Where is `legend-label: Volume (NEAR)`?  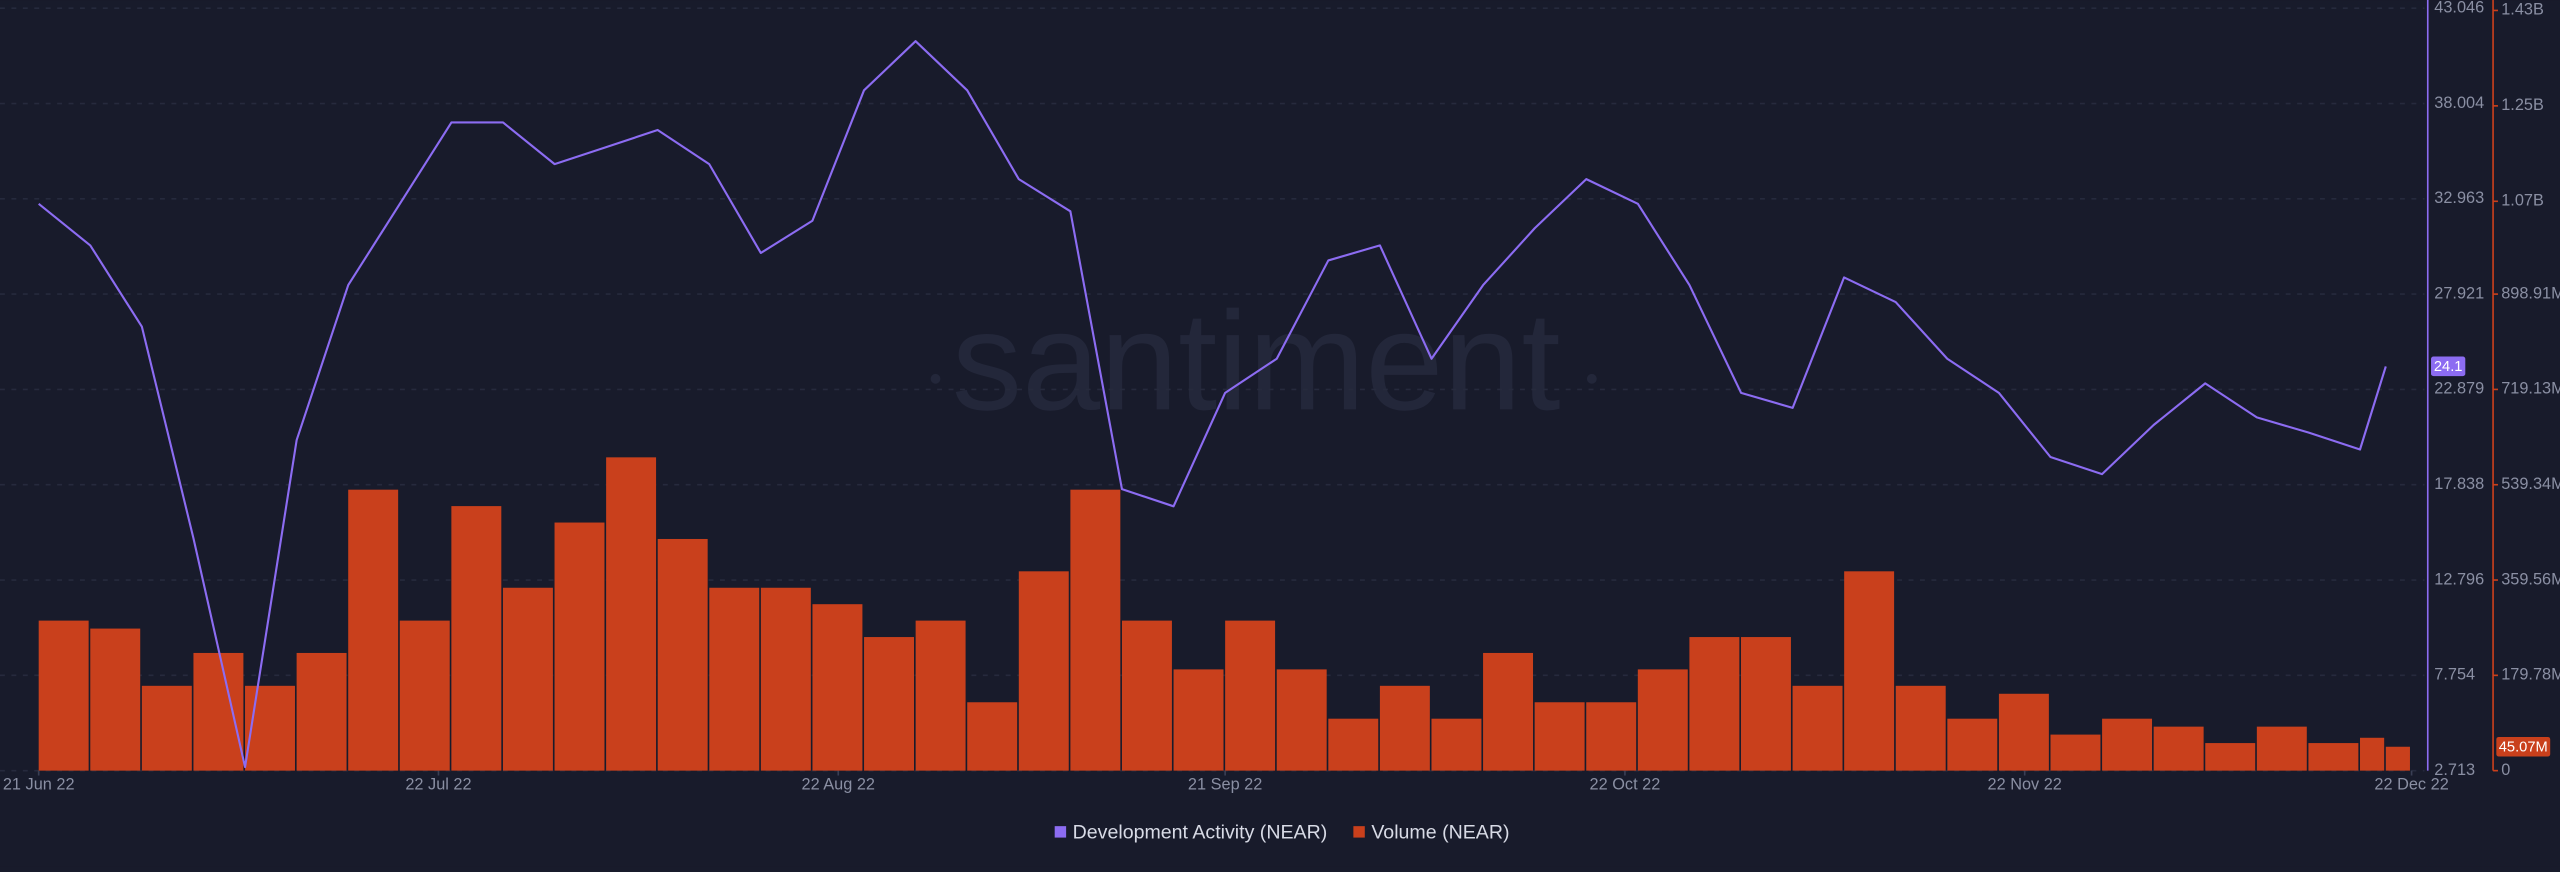 legend-label: Volume (NEAR) is located at coordinates (1440, 833).